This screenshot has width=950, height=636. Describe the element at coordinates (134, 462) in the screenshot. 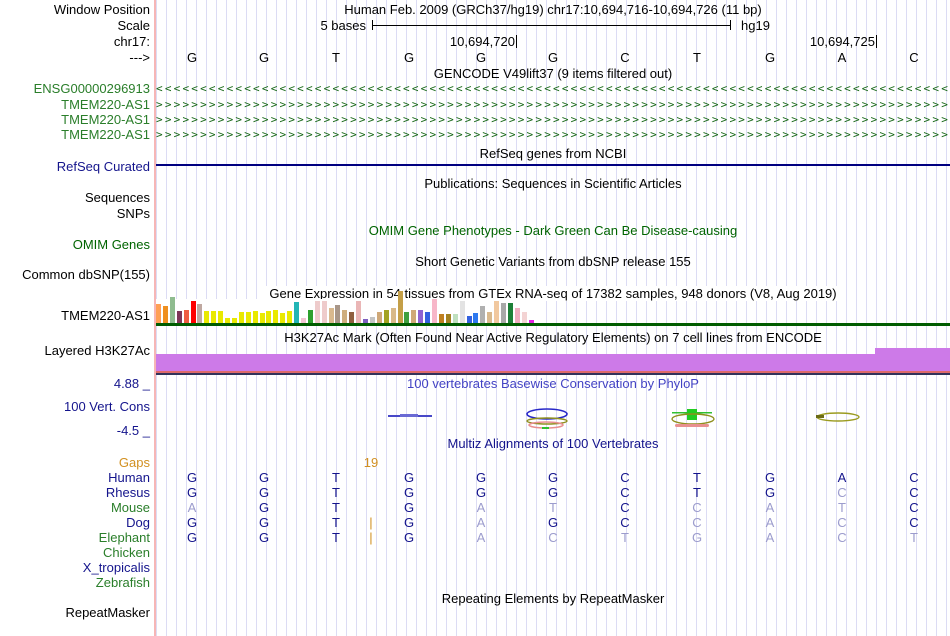

I see `gaps-row-label: Gaps` at that location.